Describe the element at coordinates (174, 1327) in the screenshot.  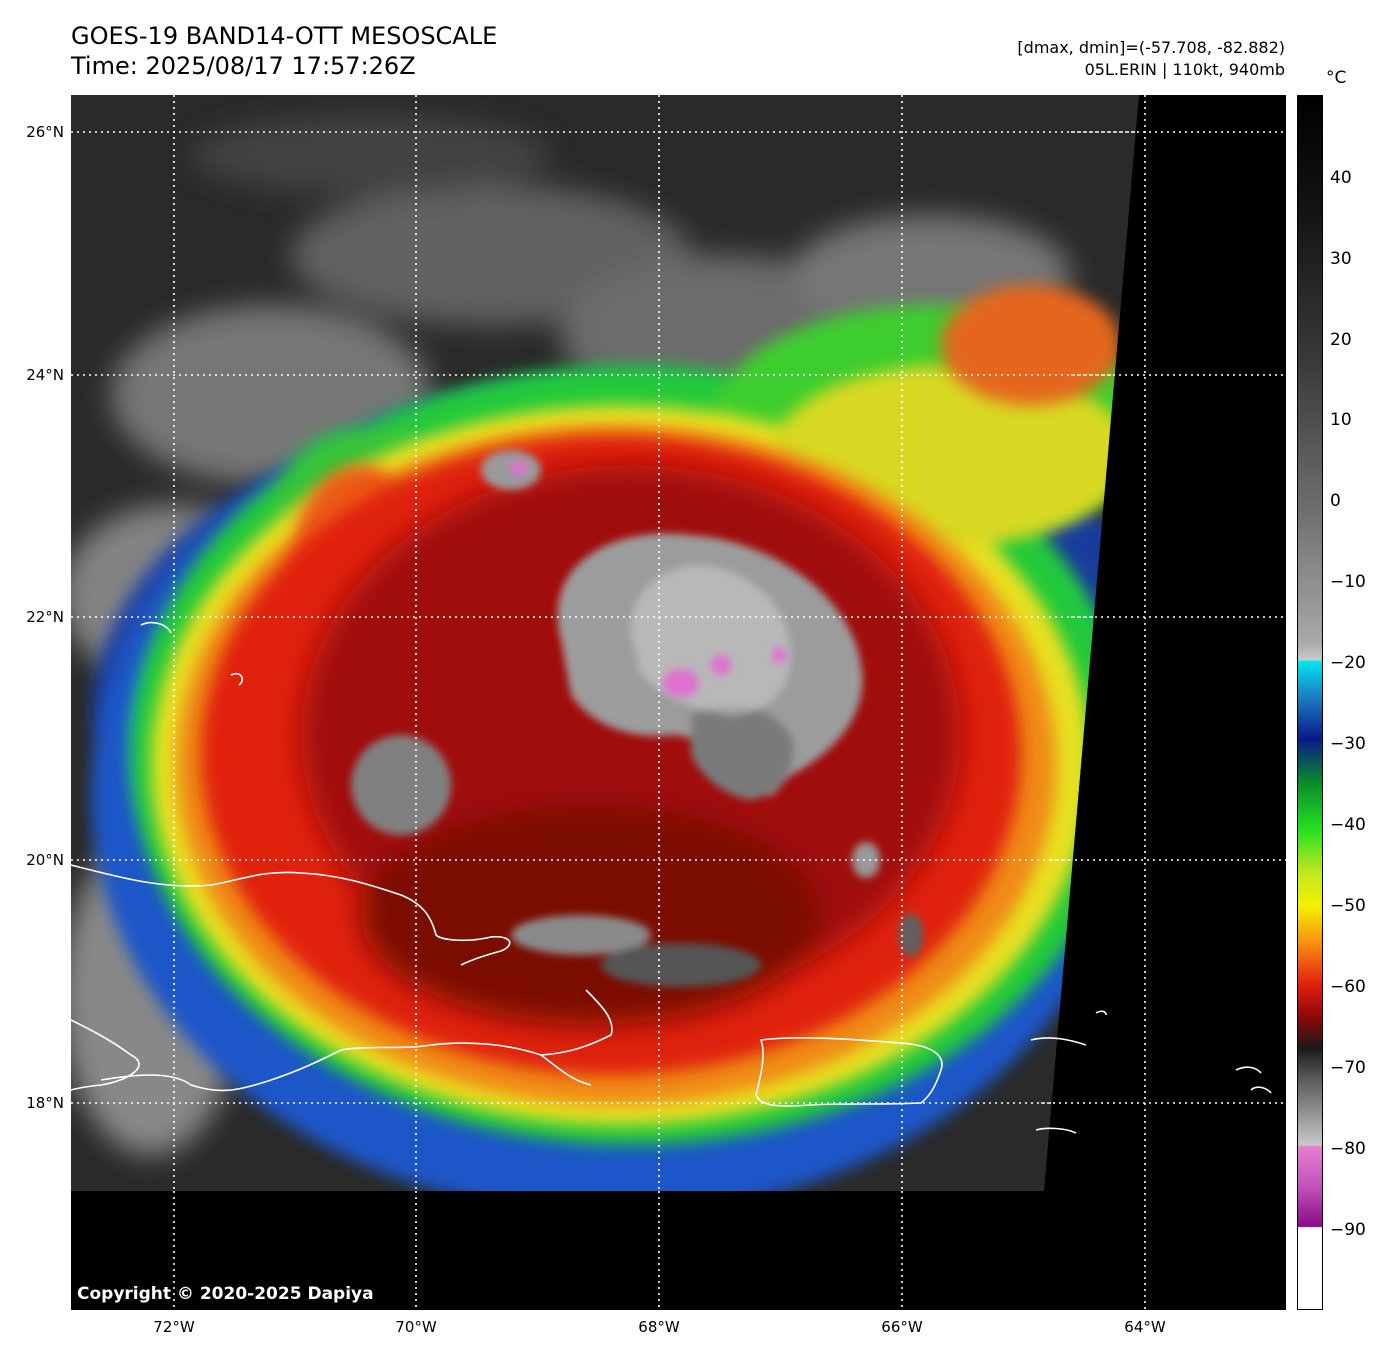
I see `lon-label-72w: 72°W` at that location.